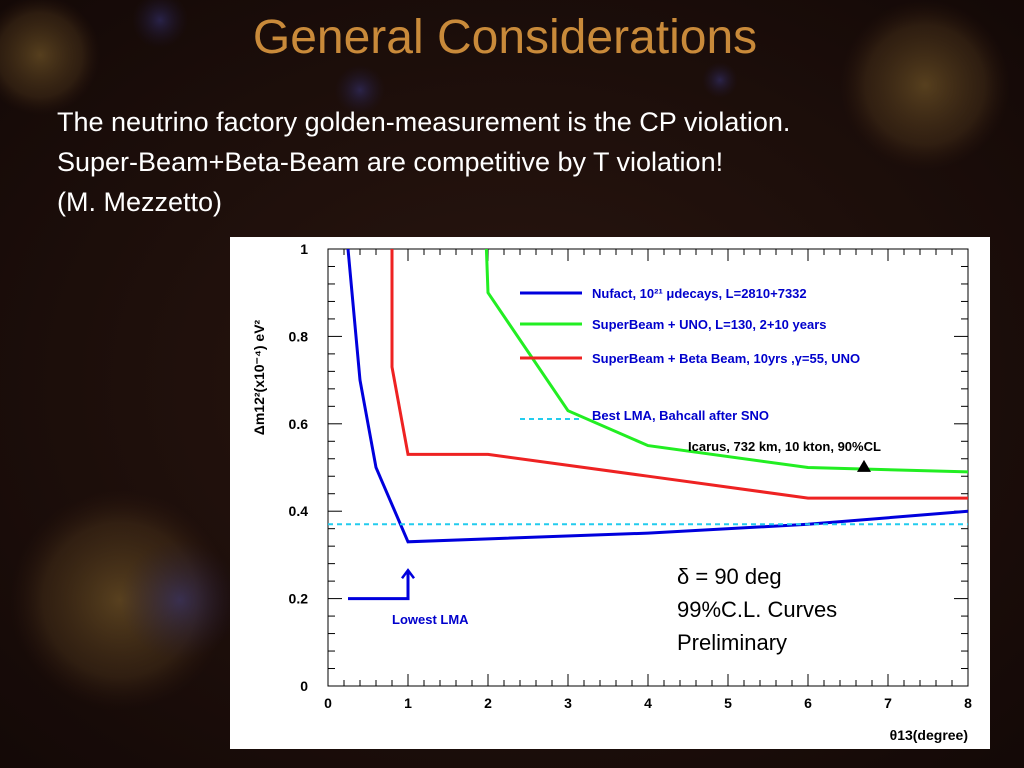 The image size is (1024, 768). Describe the element at coordinates (299, 336) in the screenshot. I see `y-tick-label: 0.8` at that location.